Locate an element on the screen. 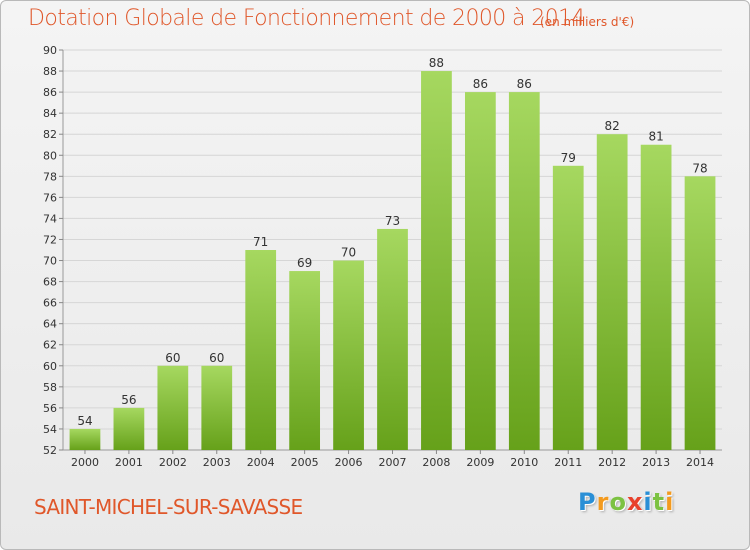  data-label: 79 is located at coordinates (568, 158).